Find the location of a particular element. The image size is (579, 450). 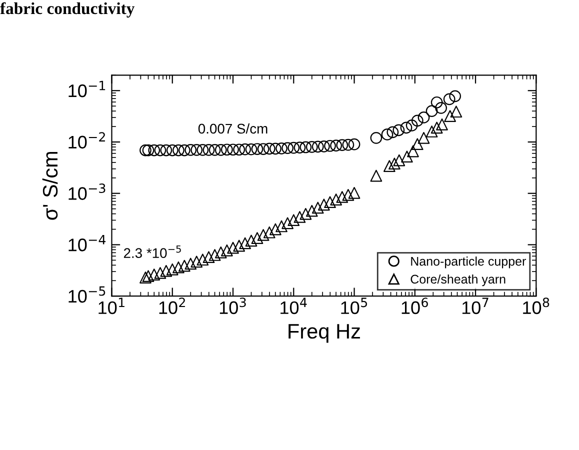

x-tick-label: 10$^{8}$ is located at coordinates (536, 306).